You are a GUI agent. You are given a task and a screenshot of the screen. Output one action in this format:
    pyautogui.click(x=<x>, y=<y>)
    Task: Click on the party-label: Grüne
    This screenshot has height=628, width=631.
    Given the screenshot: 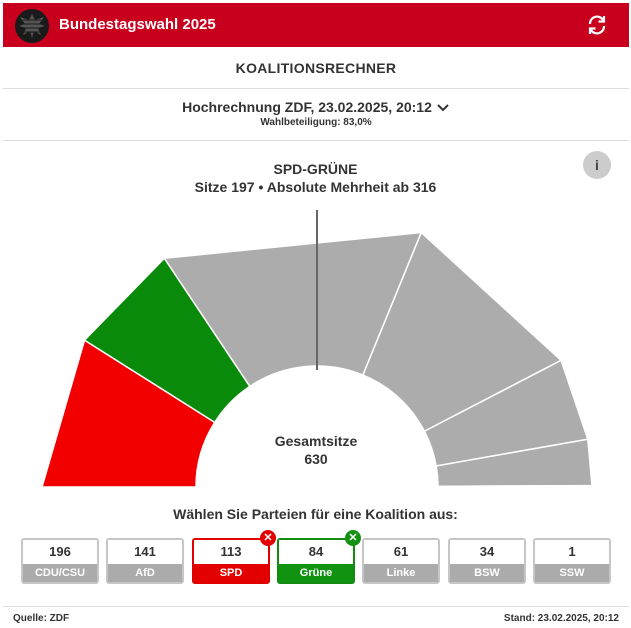 What is the action you would take?
    pyautogui.click(x=316, y=573)
    